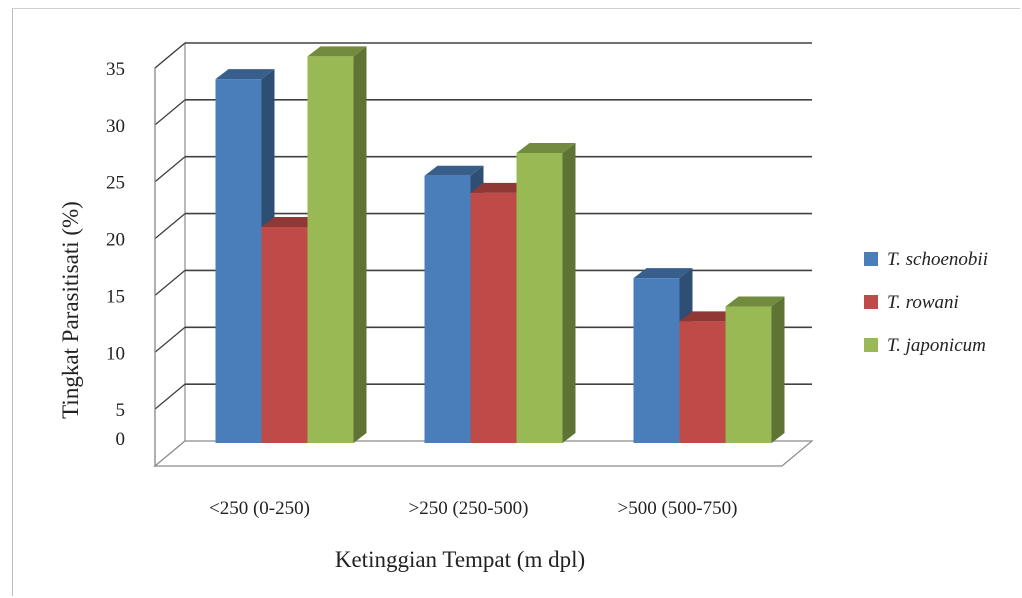 Image resolution: width=1022 pixels, height=598 pixels. Describe the element at coordinates (121, 410) in the screenshot. I see `y-tick-label: 5` at that location.